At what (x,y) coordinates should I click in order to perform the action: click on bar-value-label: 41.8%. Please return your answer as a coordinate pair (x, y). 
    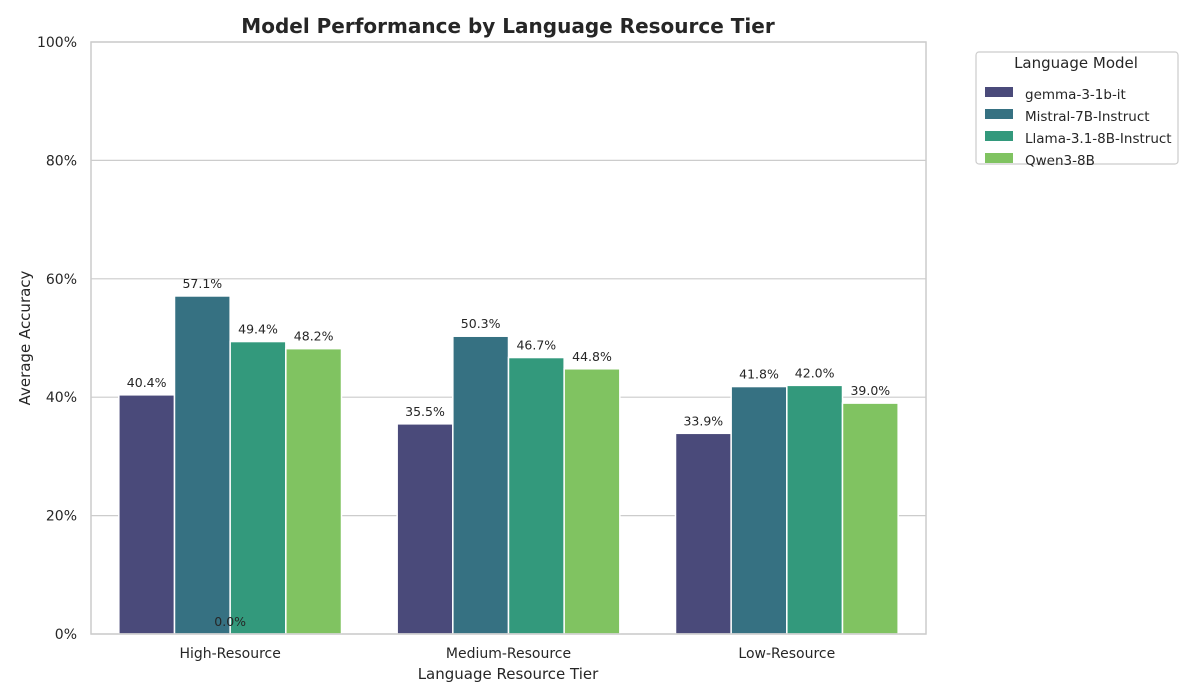
    Looking at the image, I should click on (759, 374).